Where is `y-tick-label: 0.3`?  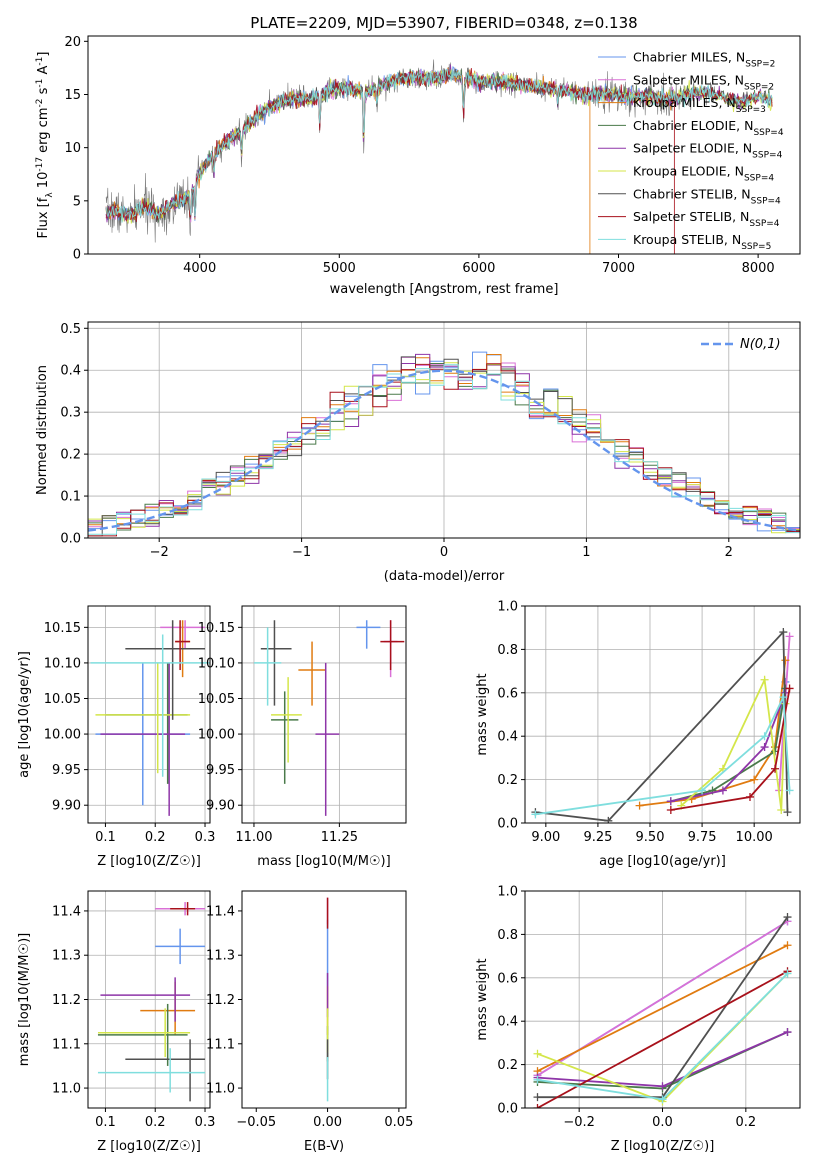 y-tick-label: 0.3 is located at coordinates (70, 413).